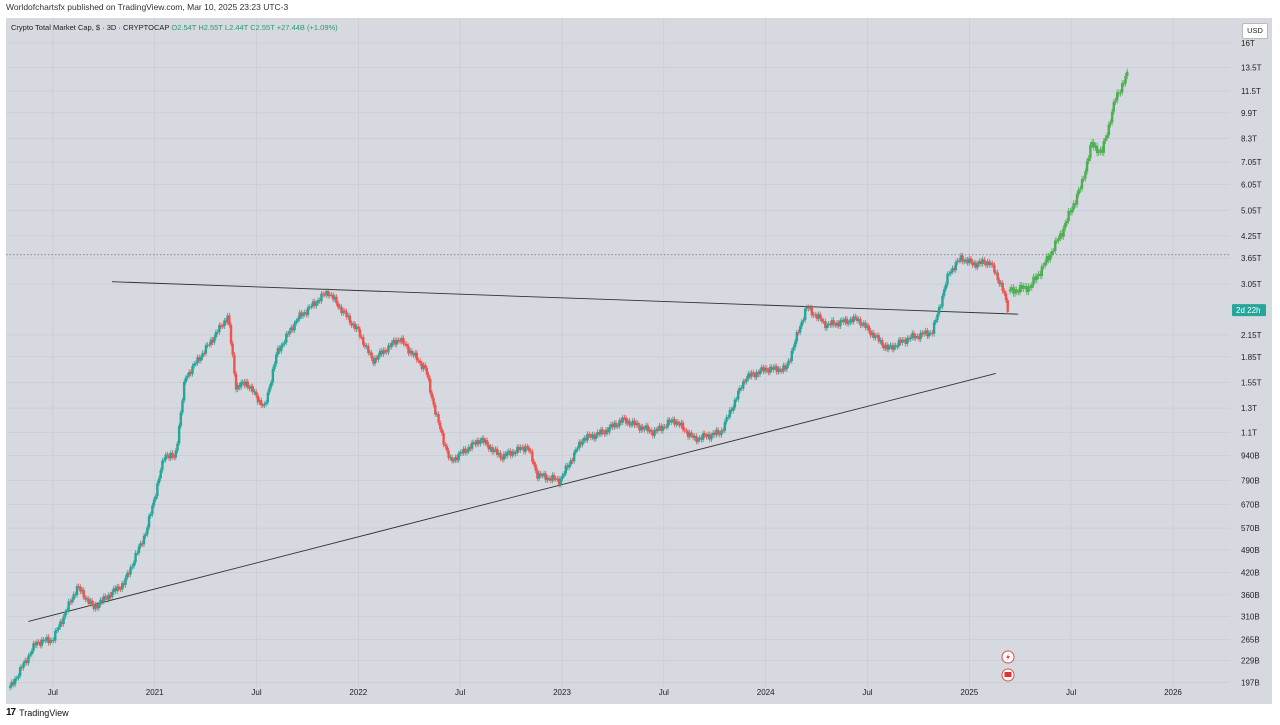 The height and width of the screenshot is (725, 1280). Describe the element at coordinates (1250, 595) in the screenshot. I see `y-tick-label: 360B` at that location.